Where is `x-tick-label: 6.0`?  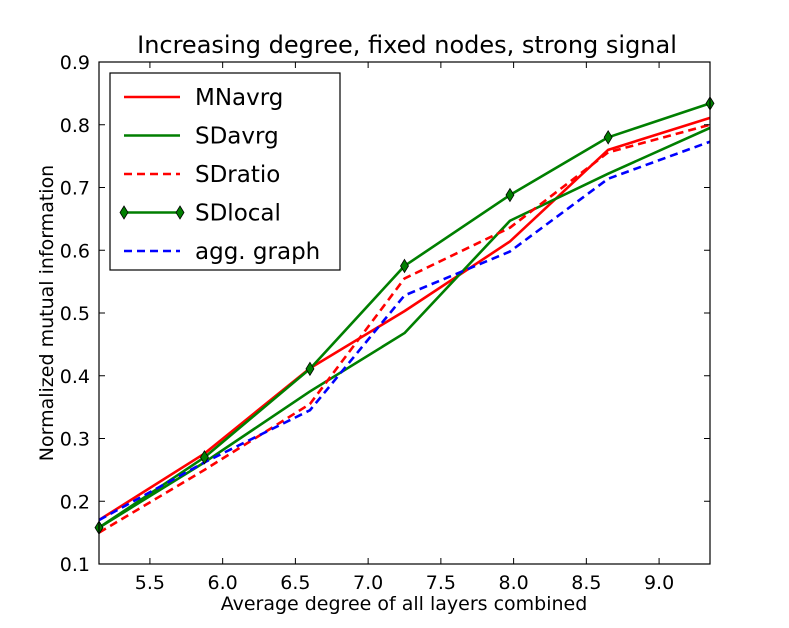
x-tick-label: 6.0 is located at coordinates (223, 583).